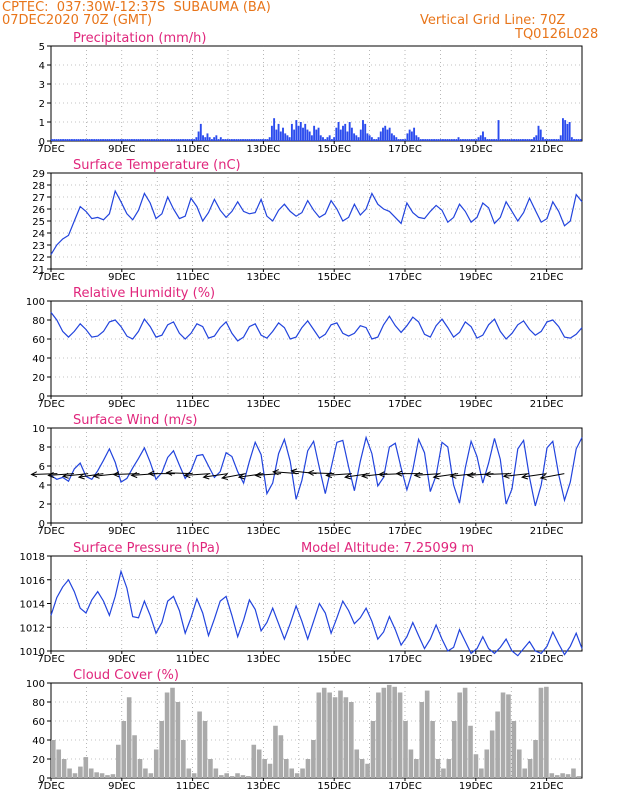 This screenshot has height=800, width=618. I want to click on pressure-series-line, so click(316, 613).